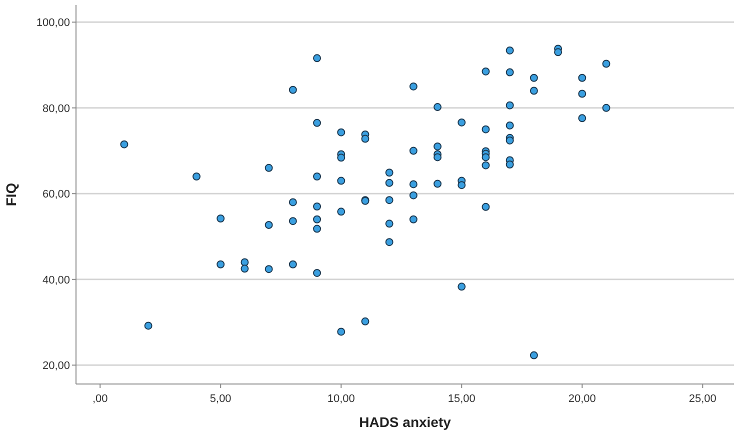 The width and height of the screenshot is (738, 435). What do you see at coordinates (56, 280) in the screenshot?
I see `y-tick-label: 40,00` at bounding box center [56, 280].